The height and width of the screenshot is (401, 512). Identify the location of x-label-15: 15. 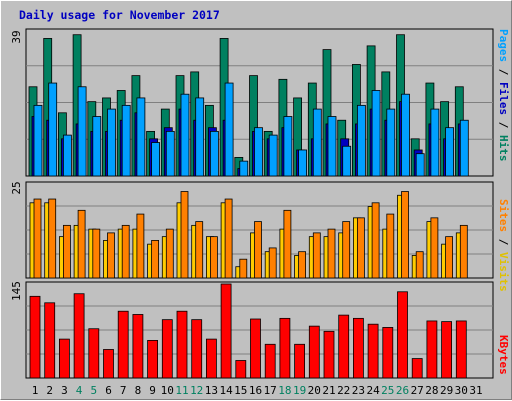
(240, 390).